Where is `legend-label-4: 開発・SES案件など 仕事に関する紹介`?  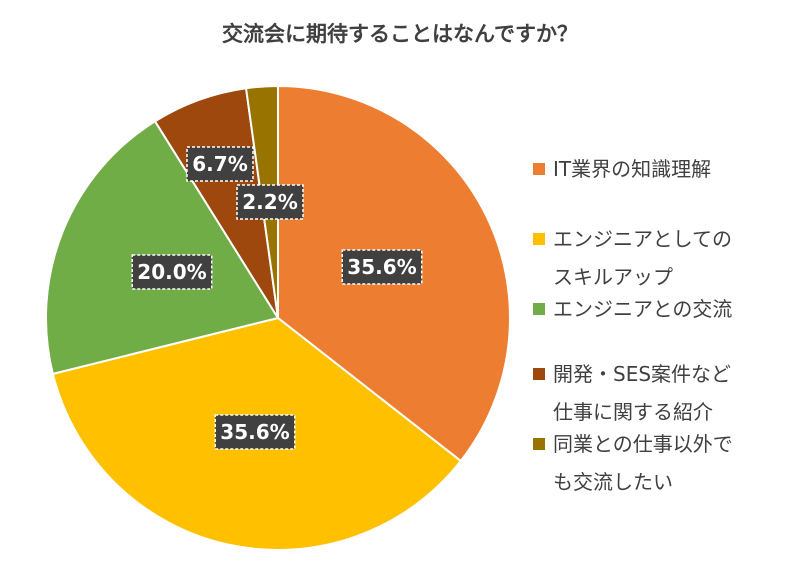
legend-label-4: 開発・SES案件など 仕事に関する紹介 is located at coordinates (675, 393).